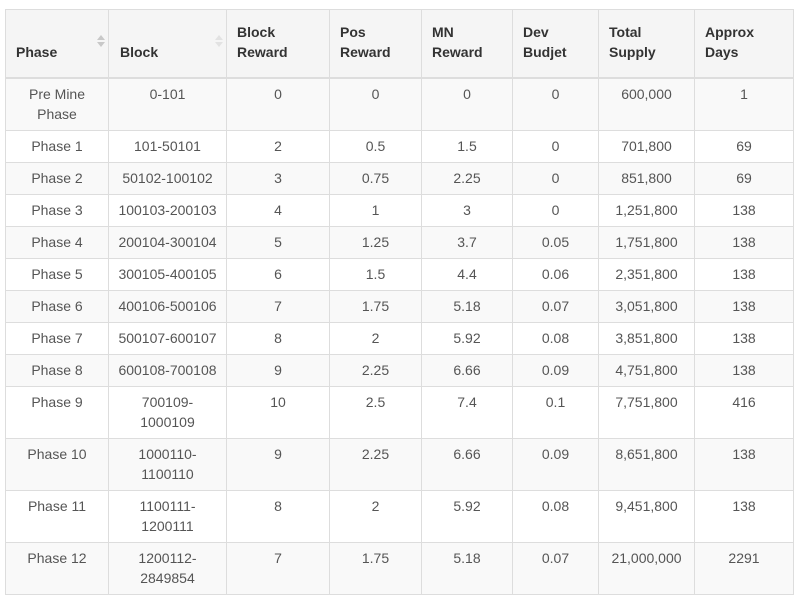 This screenshot has height=595, width=801. I want to click on cell-mn-reward: 5.92, so click(467, 516).